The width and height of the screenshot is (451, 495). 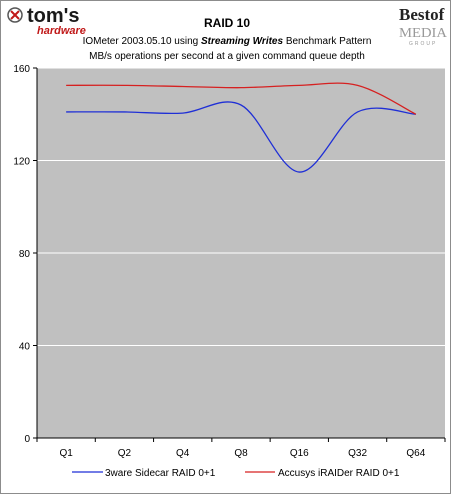 I want to click on bestof-text: Bestof, so click(x=422, y=14).